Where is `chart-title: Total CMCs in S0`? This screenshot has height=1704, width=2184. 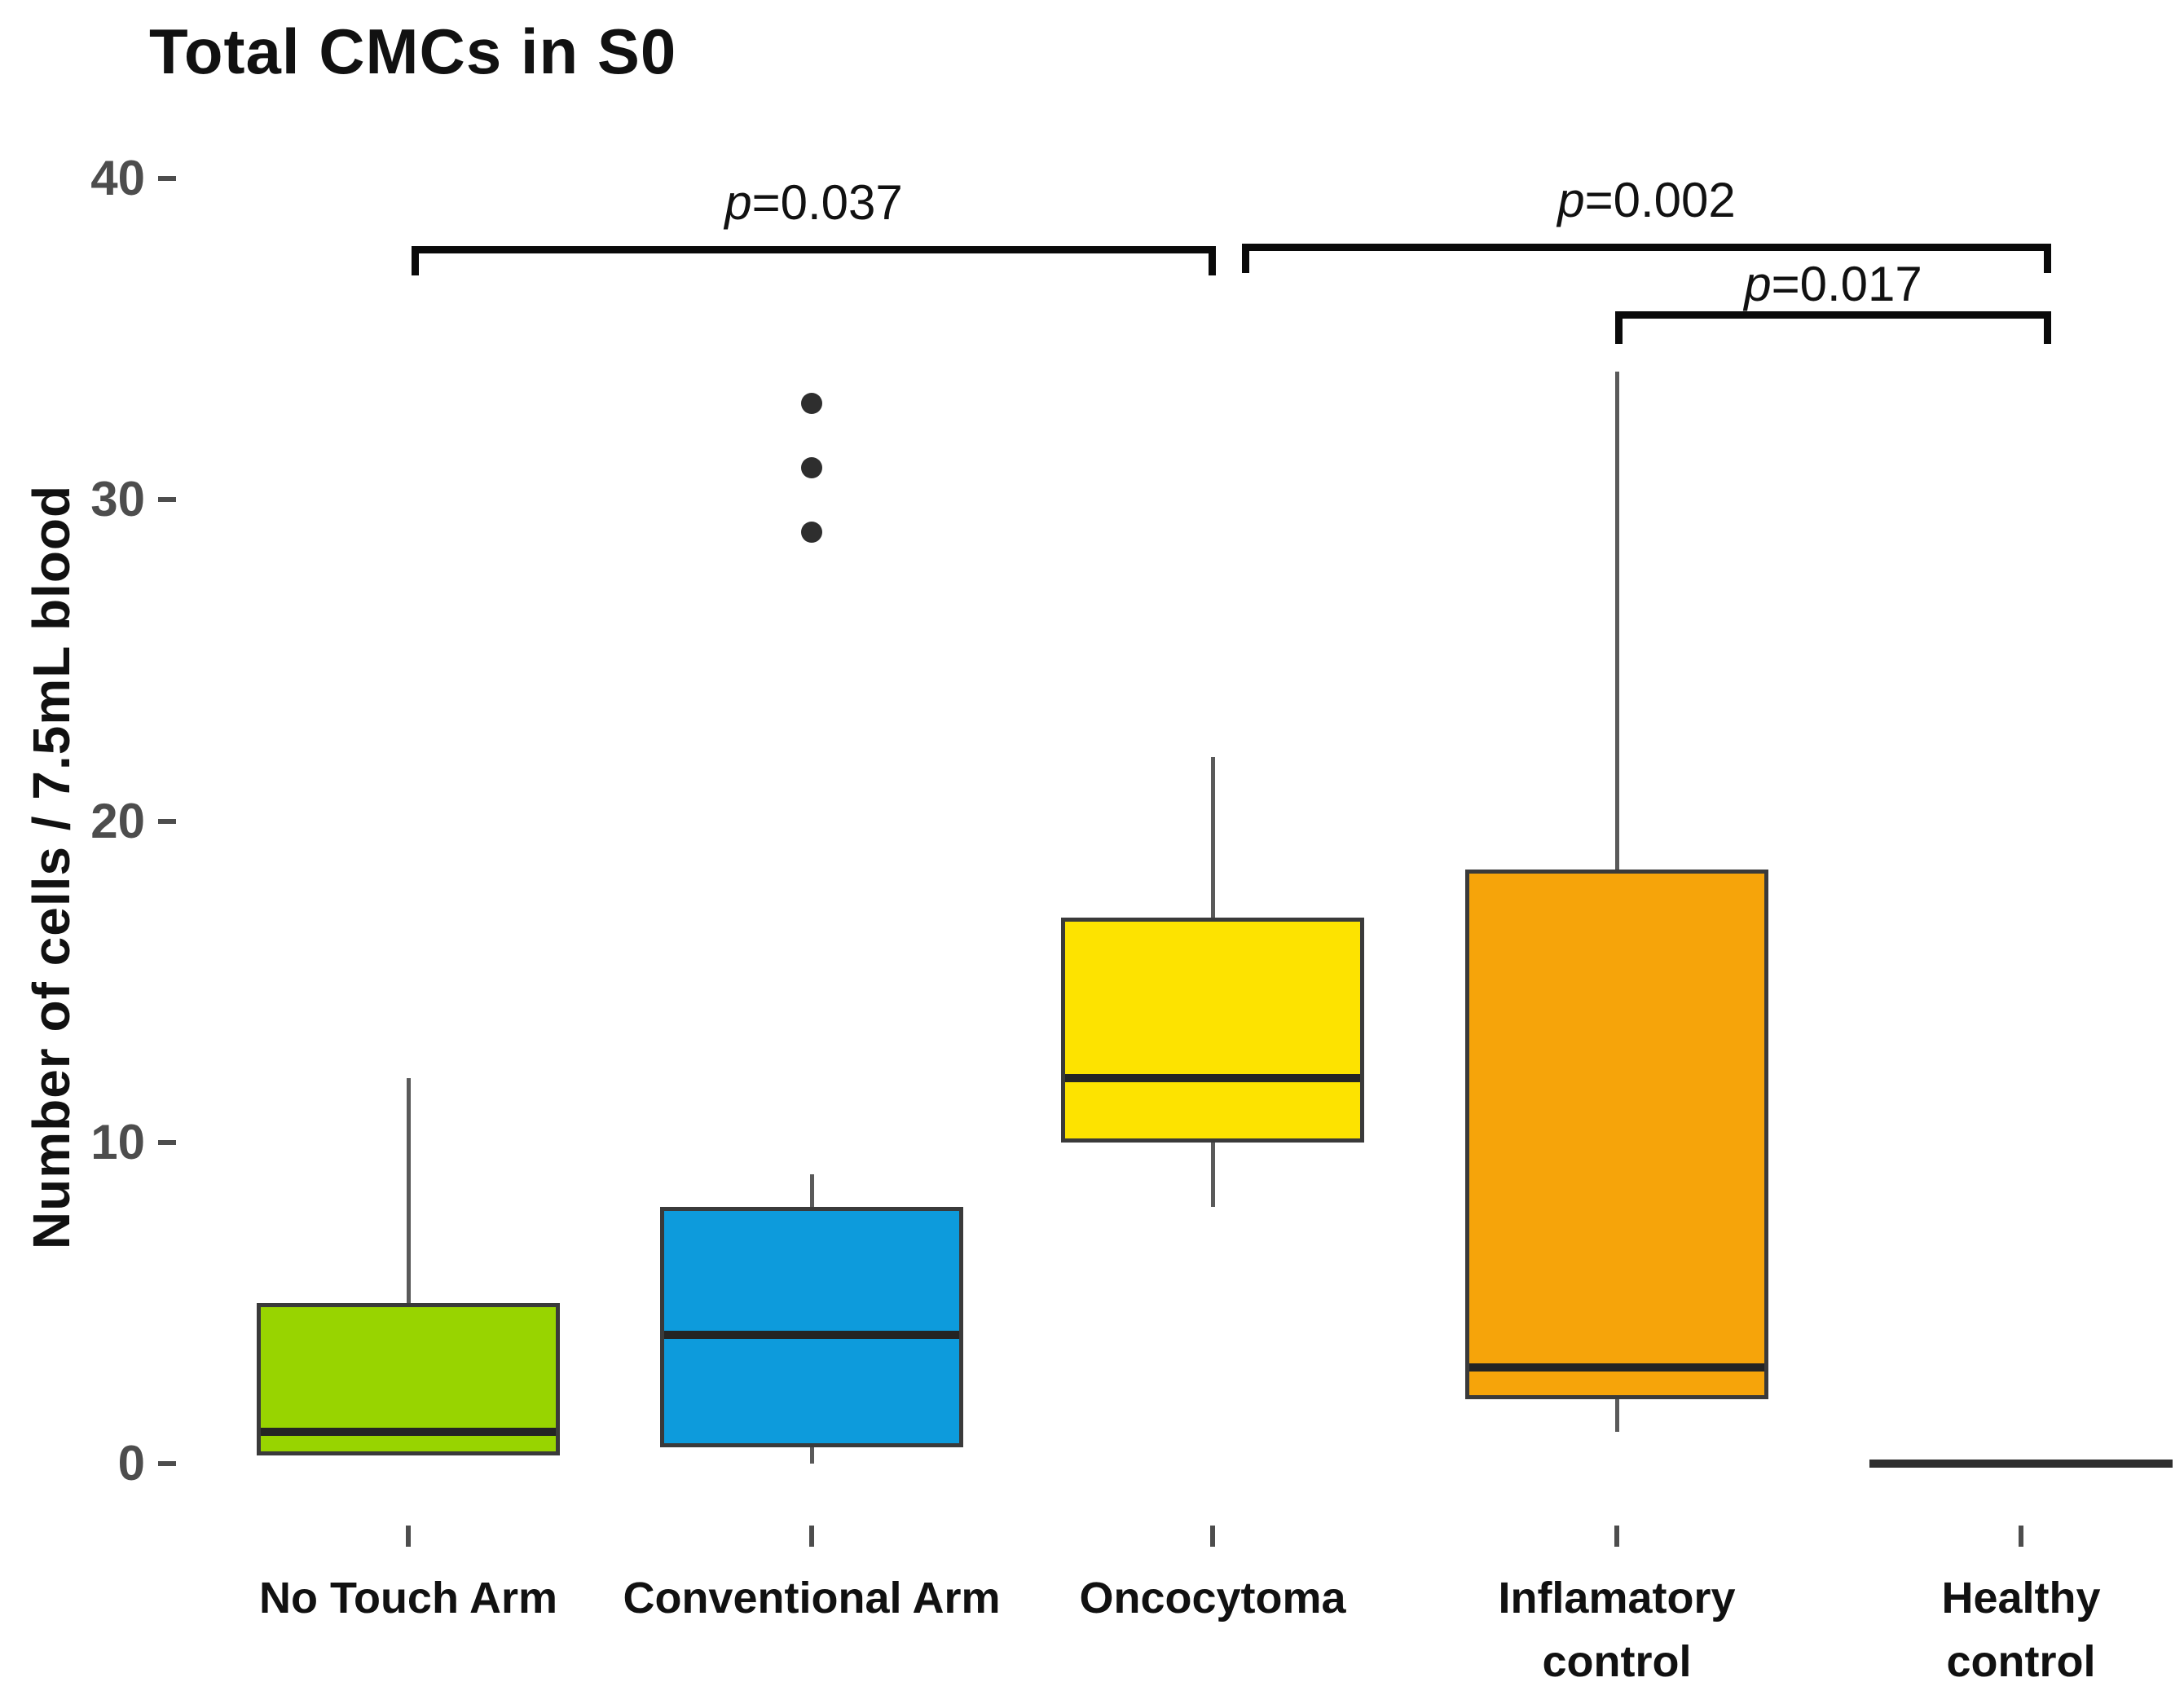 chart-title: Total CMCs in S0 is located at coordinates (413, 51).